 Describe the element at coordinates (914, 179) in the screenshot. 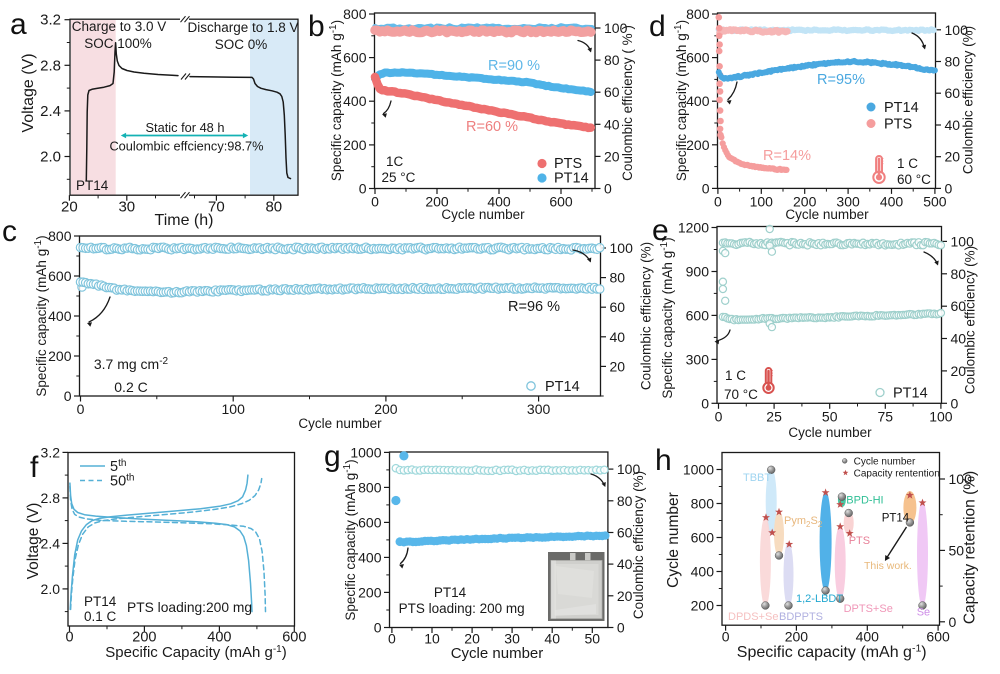

I see `svg-text: 60 °C` at that location.